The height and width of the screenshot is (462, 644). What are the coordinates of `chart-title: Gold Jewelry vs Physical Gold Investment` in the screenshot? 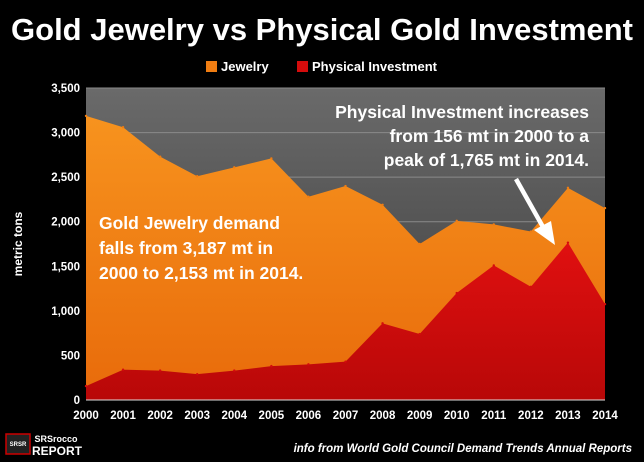 It's located at (322, 29).